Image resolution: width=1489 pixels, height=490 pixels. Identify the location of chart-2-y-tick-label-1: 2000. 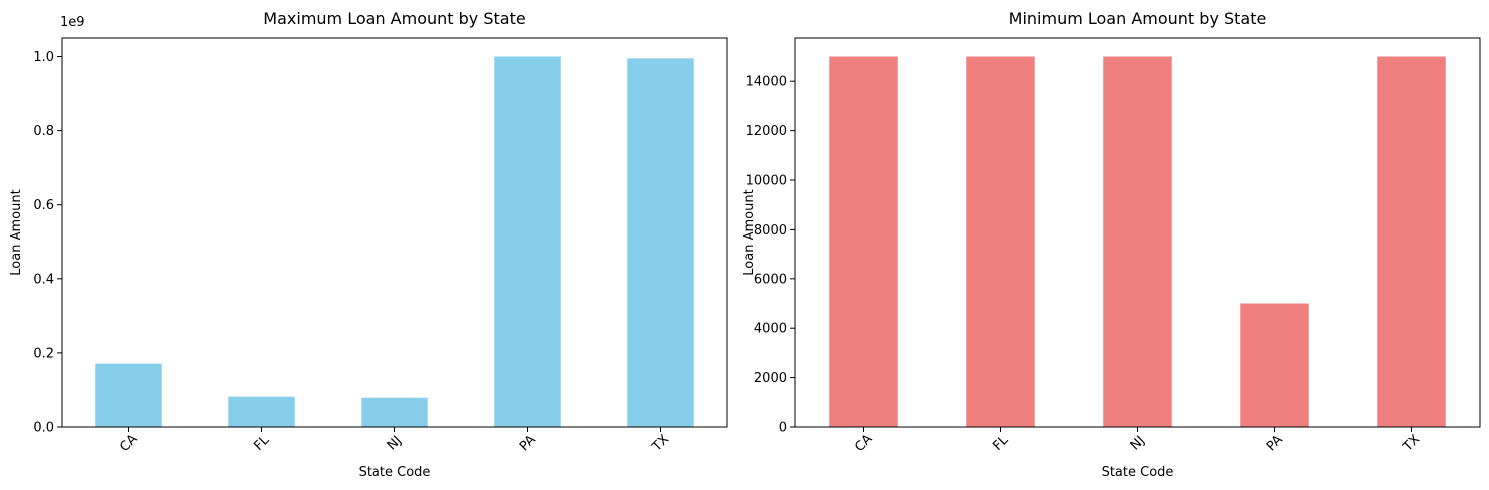
(770, 378).